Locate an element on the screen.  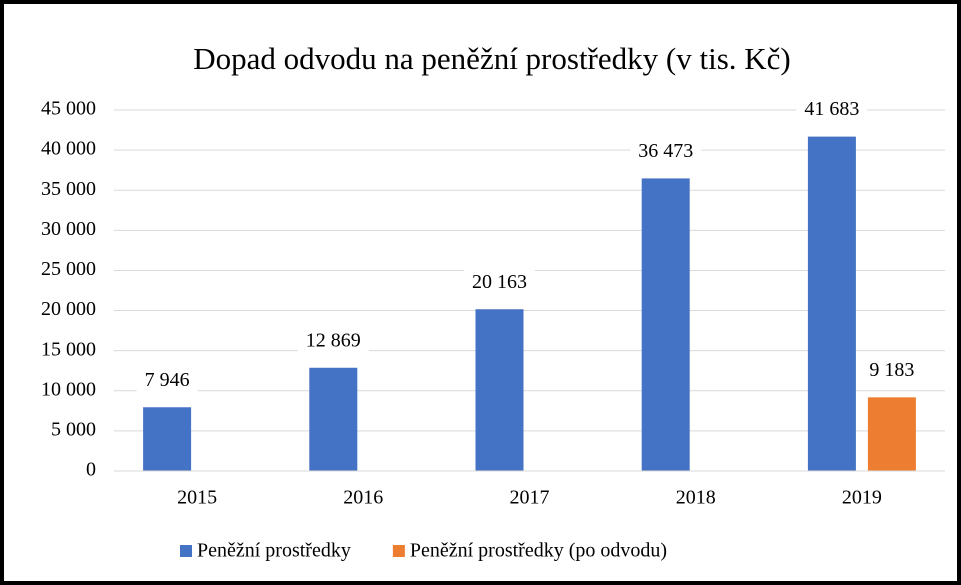
y-tick-label: 25 000 is located at coordinates (68, 269).